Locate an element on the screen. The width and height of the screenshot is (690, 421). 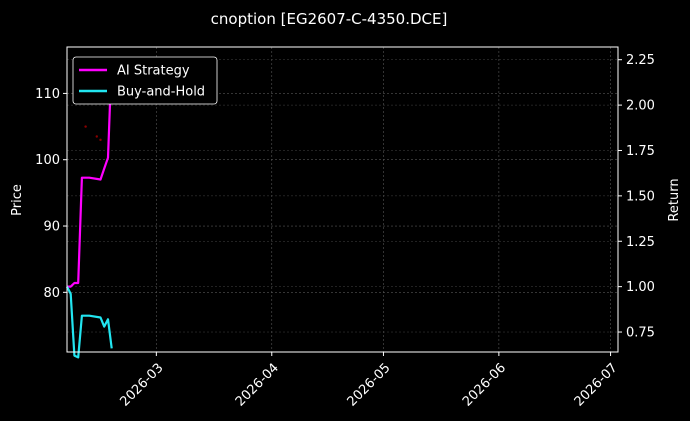
x-tick-label: 2026-05 is located at coordinates (369, 385).